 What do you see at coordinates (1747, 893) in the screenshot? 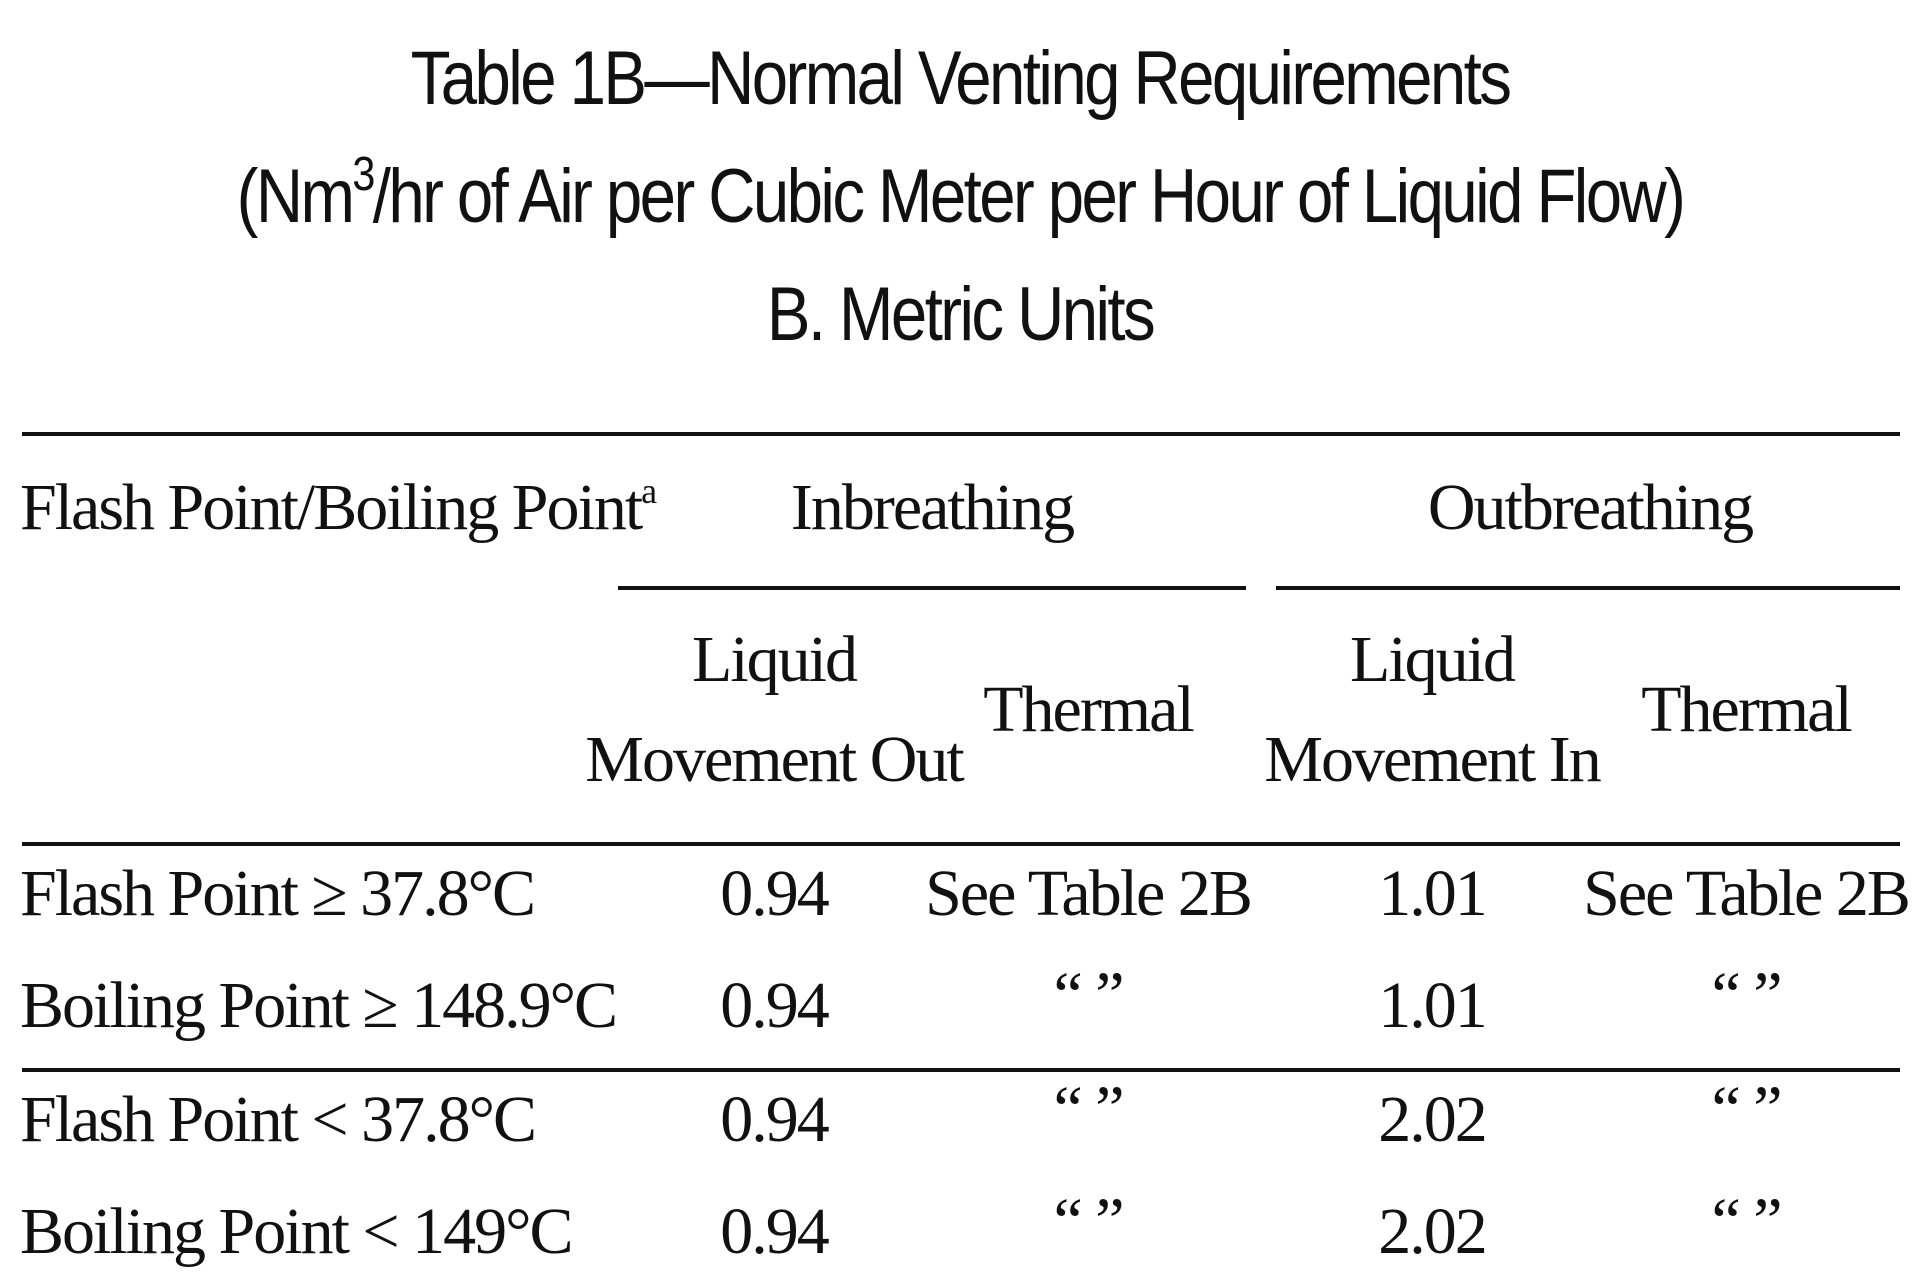
I see `out-thermal-value: See Table 2B` at bounding box center [1747, 893].